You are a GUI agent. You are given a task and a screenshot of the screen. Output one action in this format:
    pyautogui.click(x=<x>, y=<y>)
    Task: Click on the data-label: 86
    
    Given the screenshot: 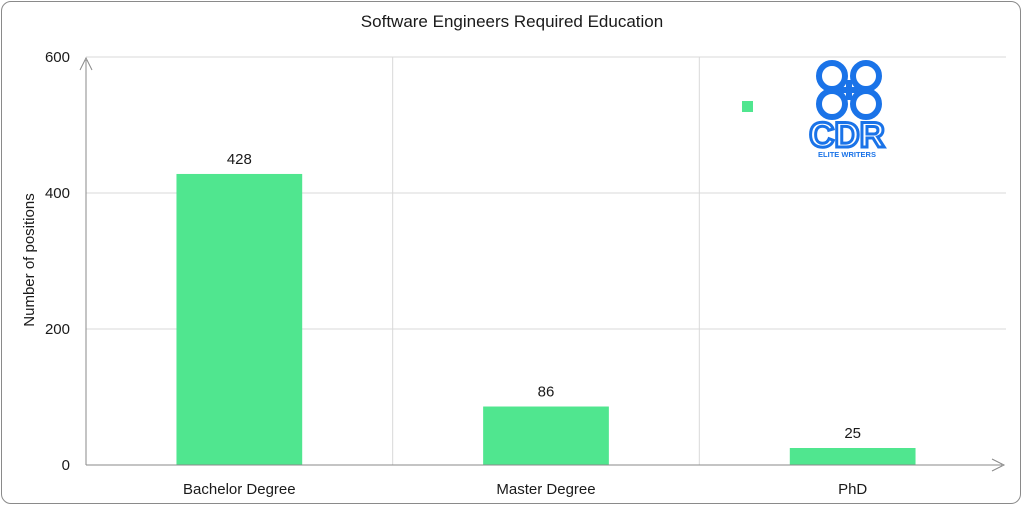 What is the action you would take?
    pyautogui.click(x=546, y=392)
    